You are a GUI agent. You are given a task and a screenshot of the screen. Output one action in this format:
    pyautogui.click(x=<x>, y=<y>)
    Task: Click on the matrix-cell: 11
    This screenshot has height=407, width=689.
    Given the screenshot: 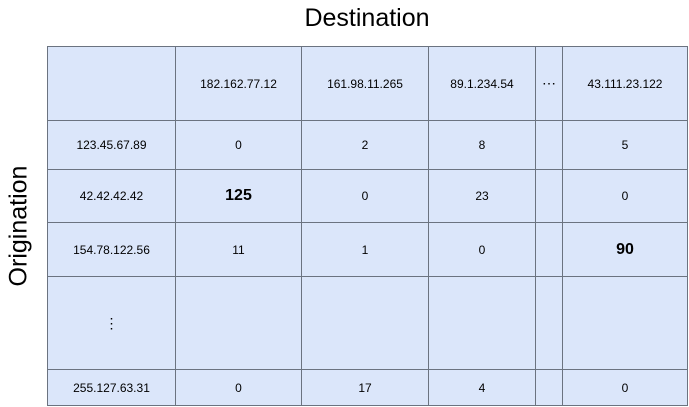 What is the action you would take?
    pyautogui.click(x=238, y=249)
    